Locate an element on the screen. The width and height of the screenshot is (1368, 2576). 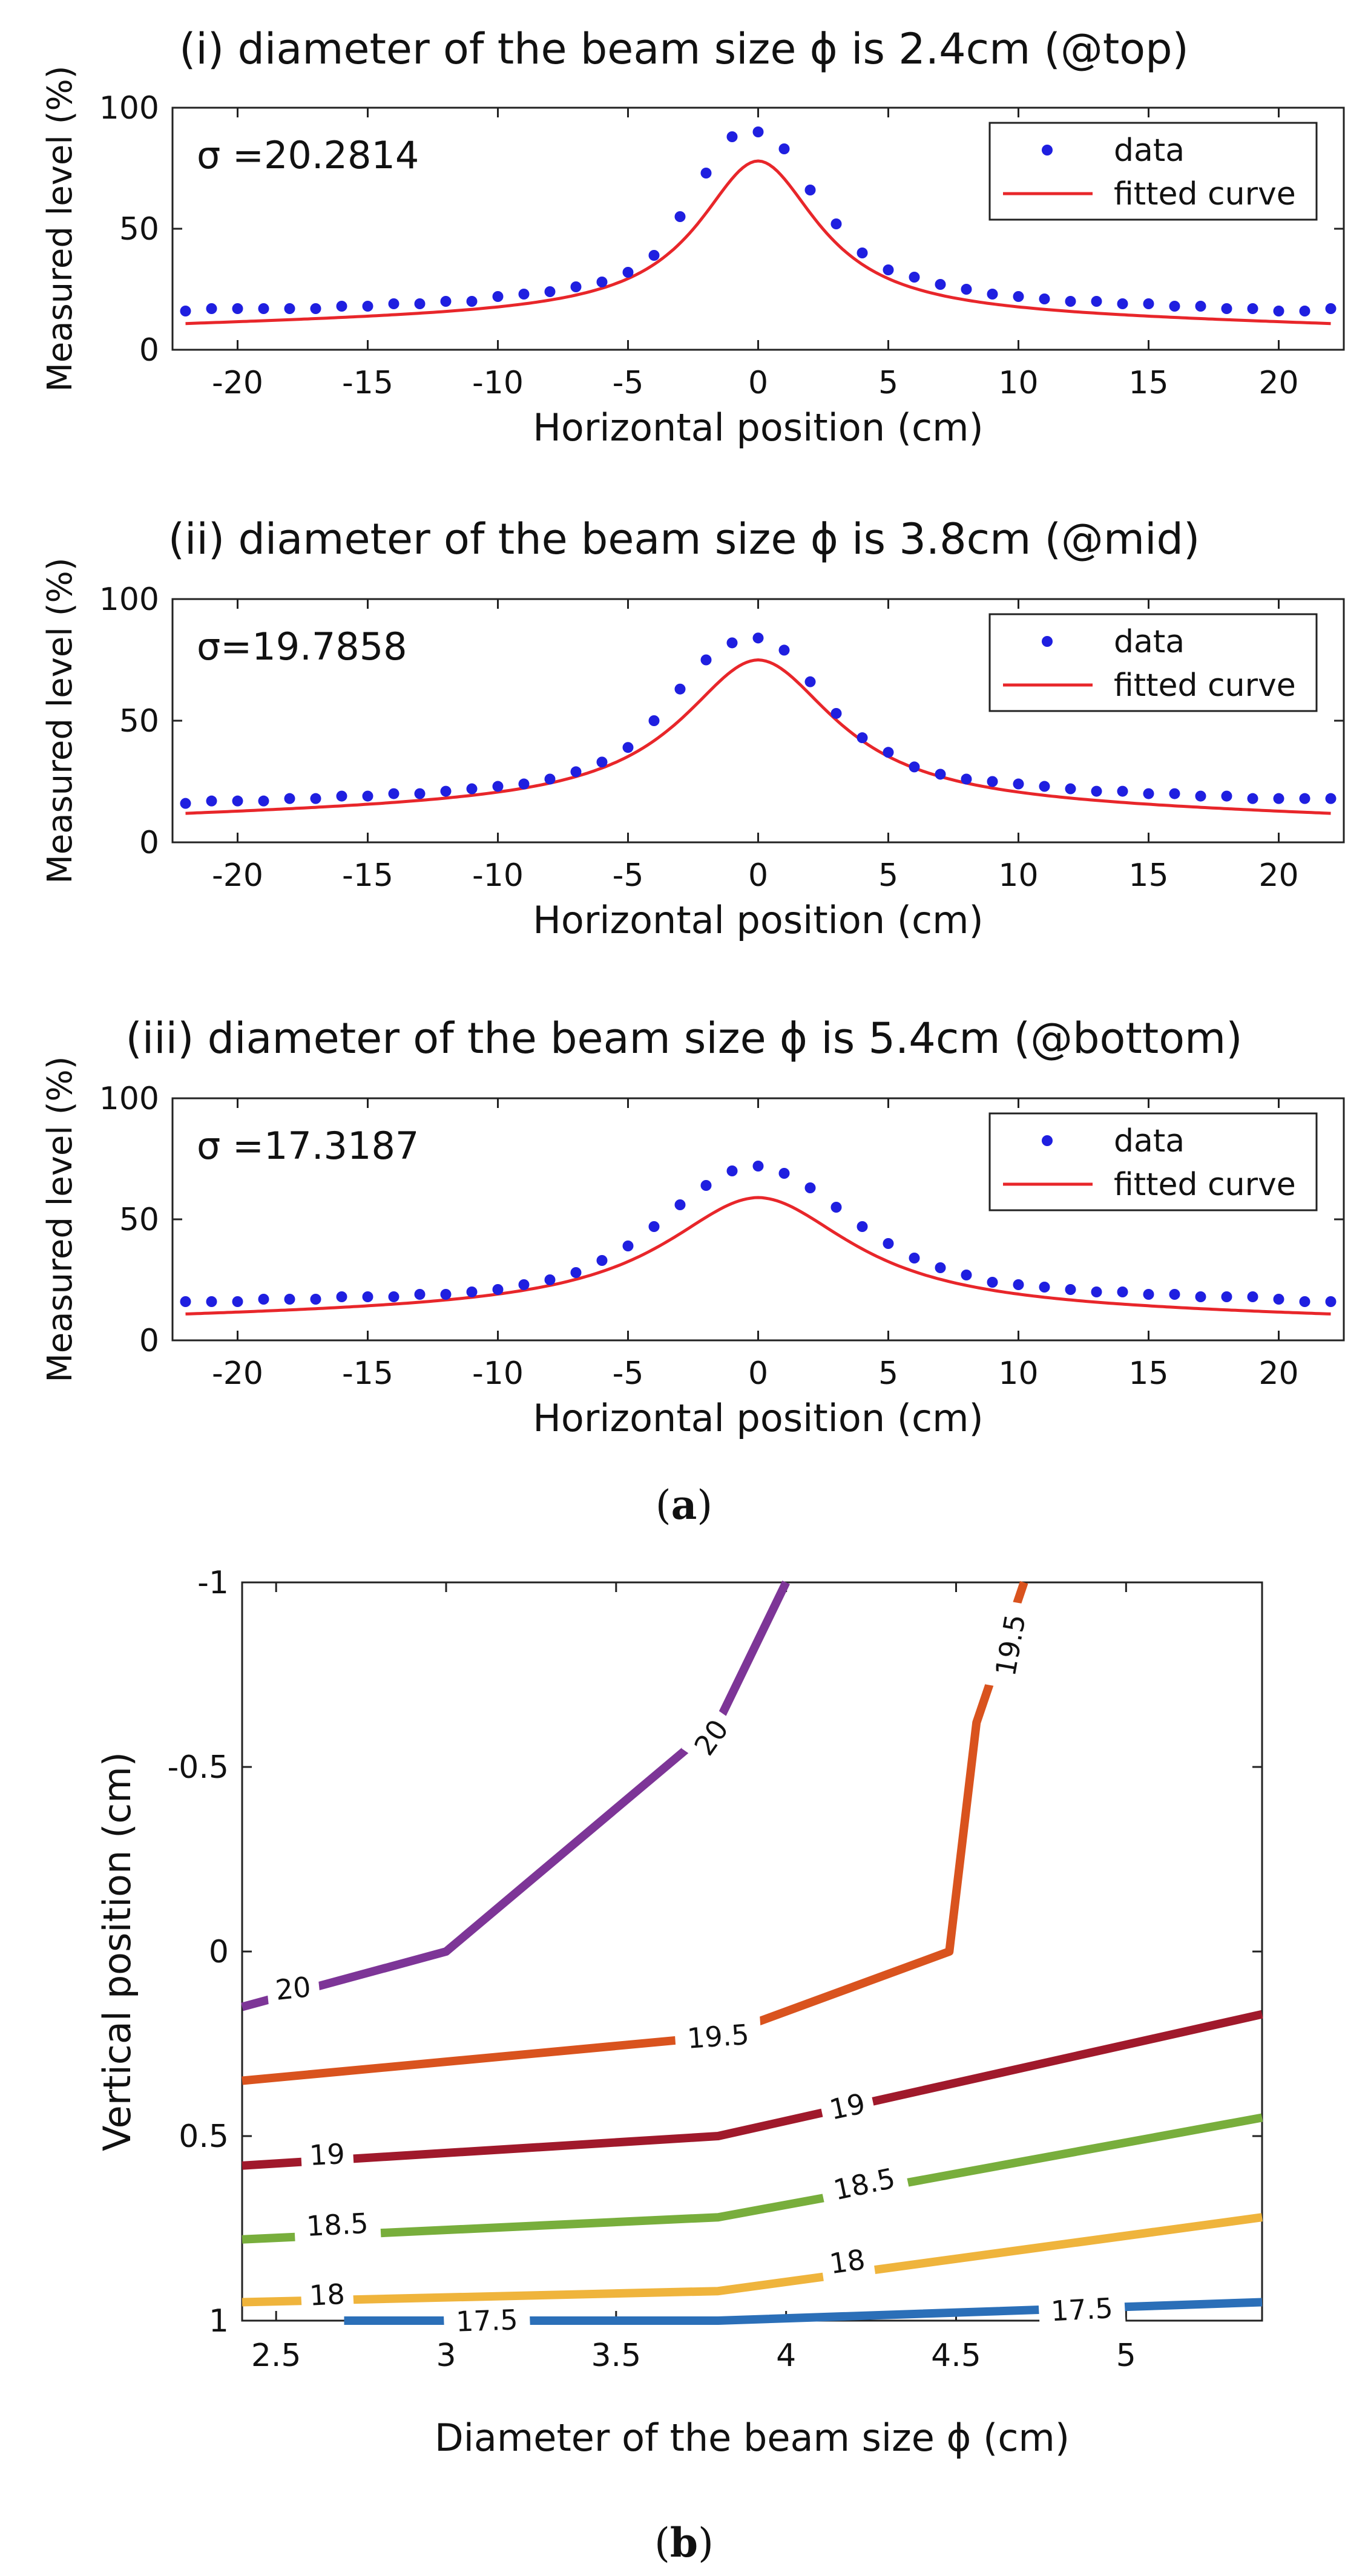
y-tick-label: 50 is located at coordinates (139, 1220).